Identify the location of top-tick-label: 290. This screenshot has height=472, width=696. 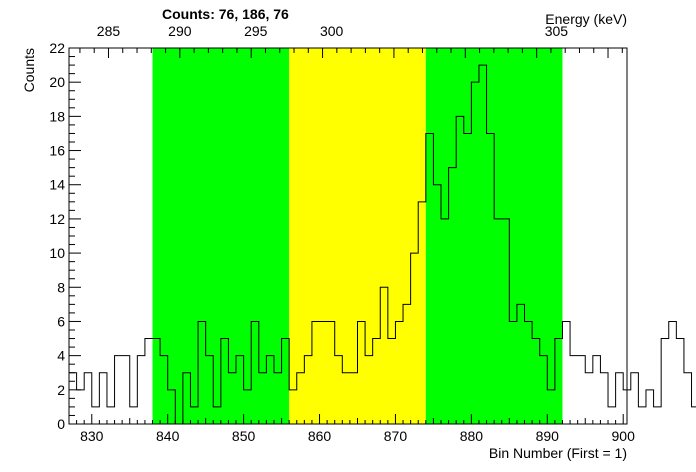
(180, 31).